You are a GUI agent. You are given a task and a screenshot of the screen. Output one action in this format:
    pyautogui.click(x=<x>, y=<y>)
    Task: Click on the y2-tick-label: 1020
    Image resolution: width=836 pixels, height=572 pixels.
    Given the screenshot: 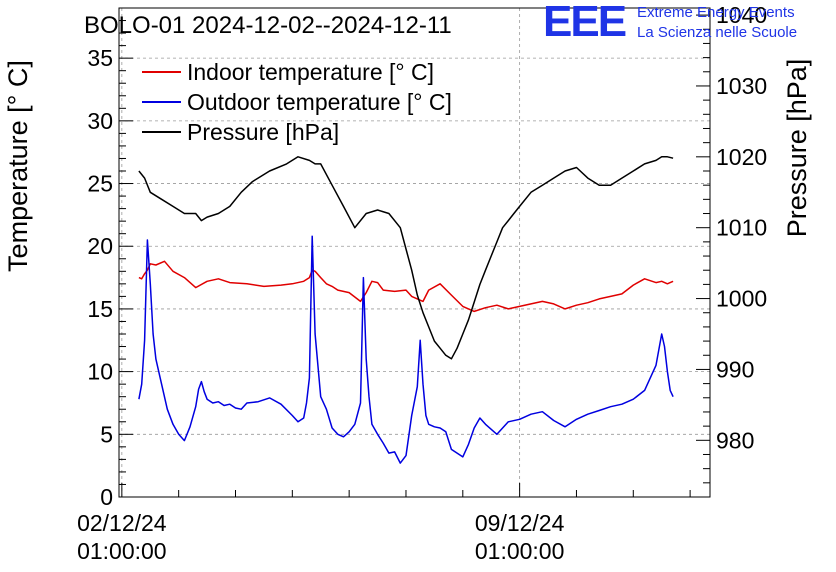 What is the action you would take?
    pyautogui.click(x=741, y=157)
    